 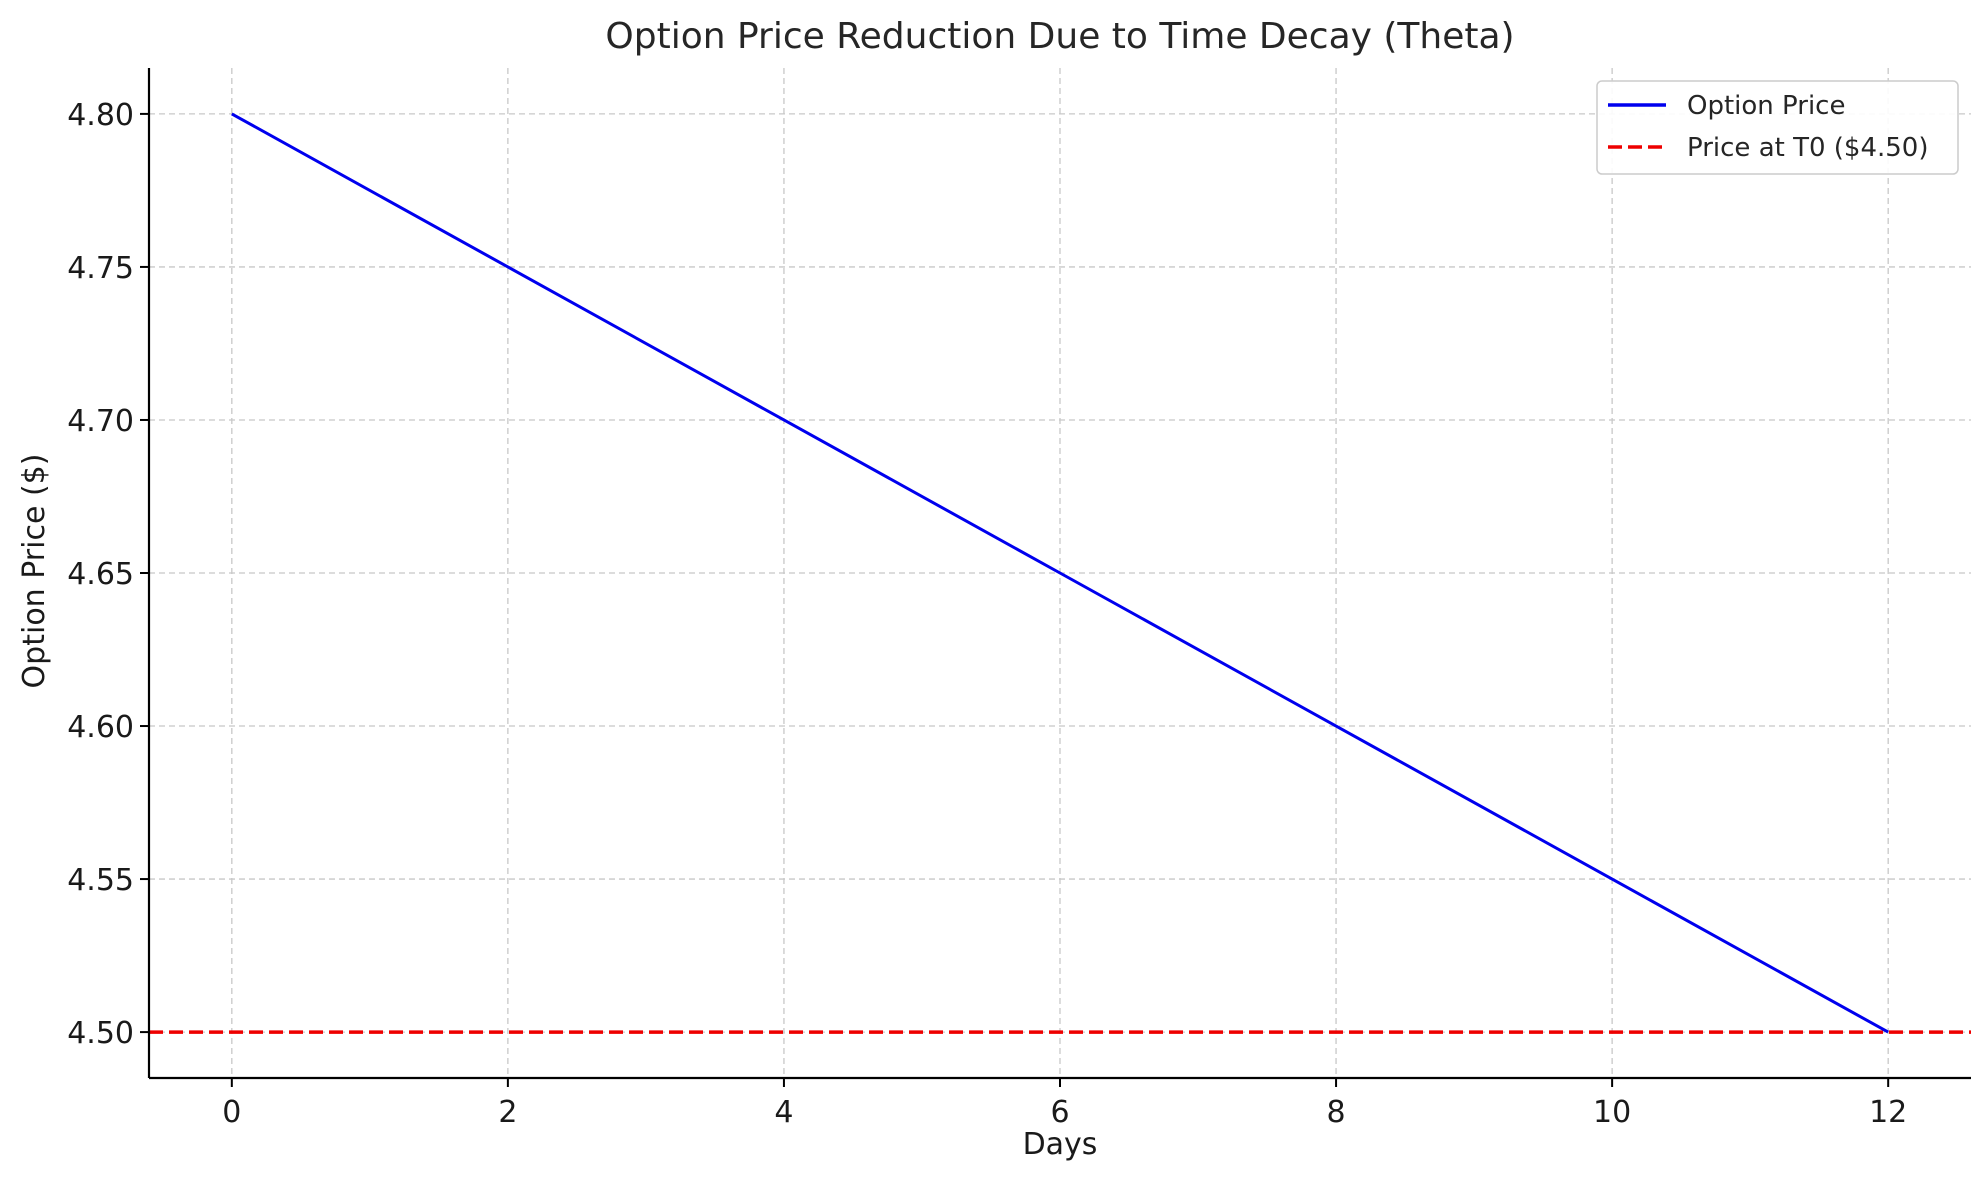 I want to click on y-tick-label: 4.70, so click(x=100, y=421).